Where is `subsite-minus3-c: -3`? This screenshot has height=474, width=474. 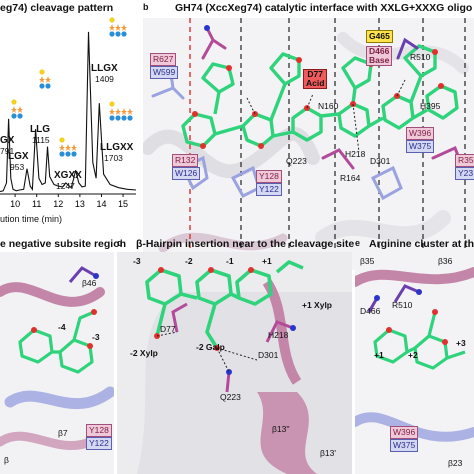
subsite-minus3-c: -3 is located at coordinates (96, 337).